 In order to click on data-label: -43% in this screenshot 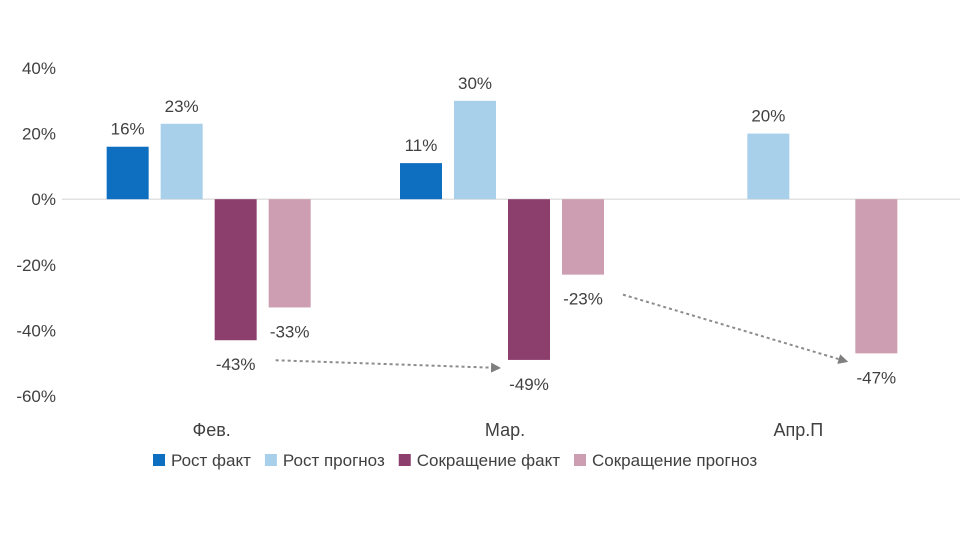, I will do `click(236, 364)`.